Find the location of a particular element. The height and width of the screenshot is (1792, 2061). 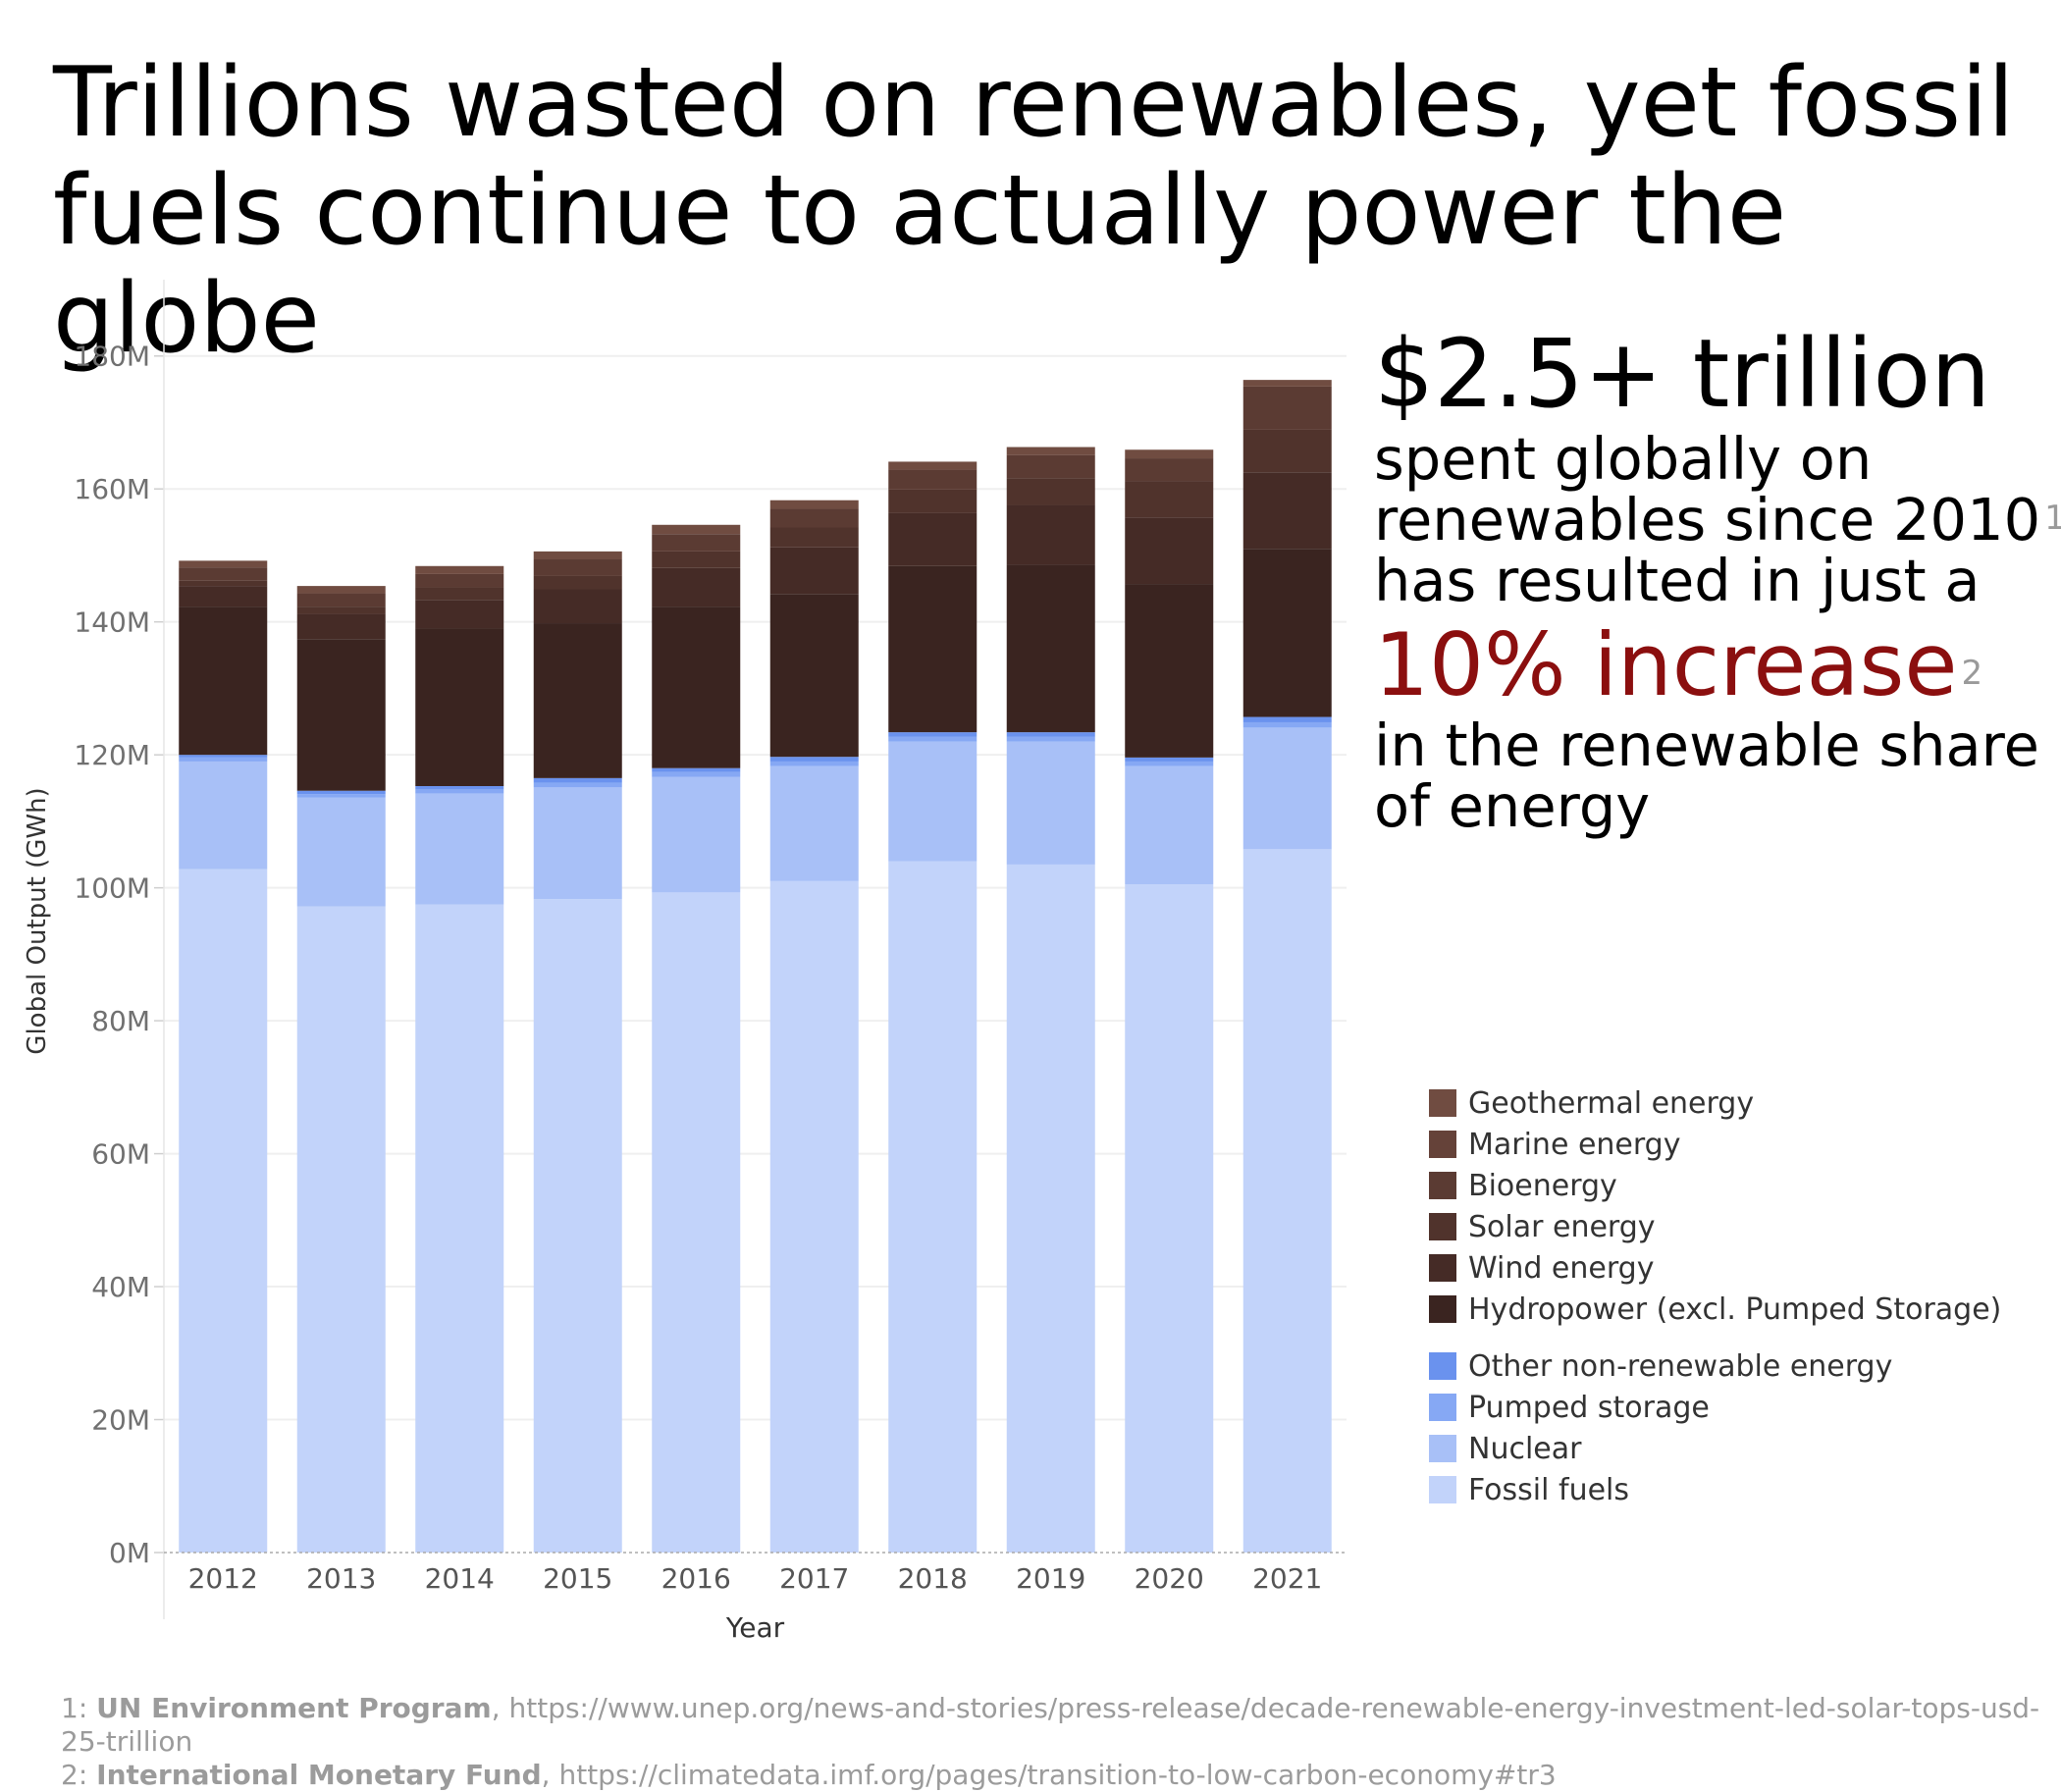

y-tick-label: 40M is located at coordinates (120, 1287).